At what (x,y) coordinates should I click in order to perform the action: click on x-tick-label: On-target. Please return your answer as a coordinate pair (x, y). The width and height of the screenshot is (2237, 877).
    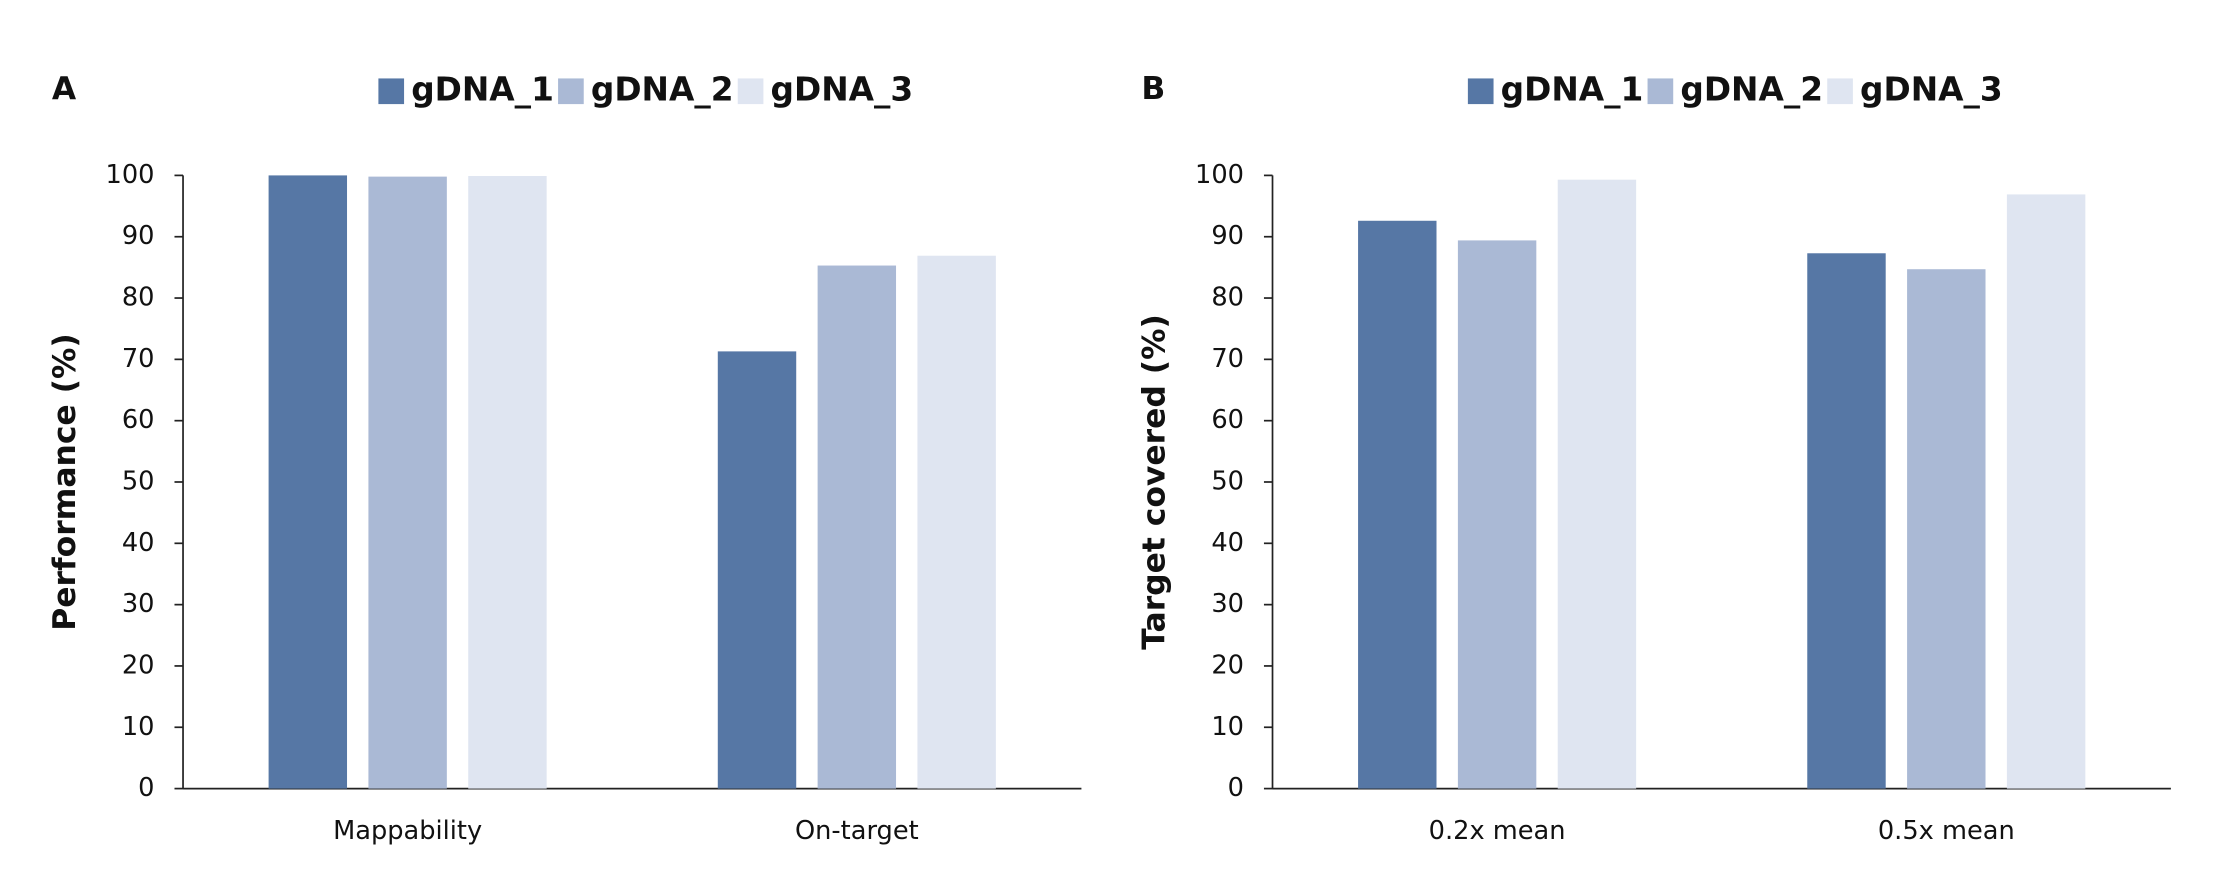
    Looking at the image, I should click on (857, 831).